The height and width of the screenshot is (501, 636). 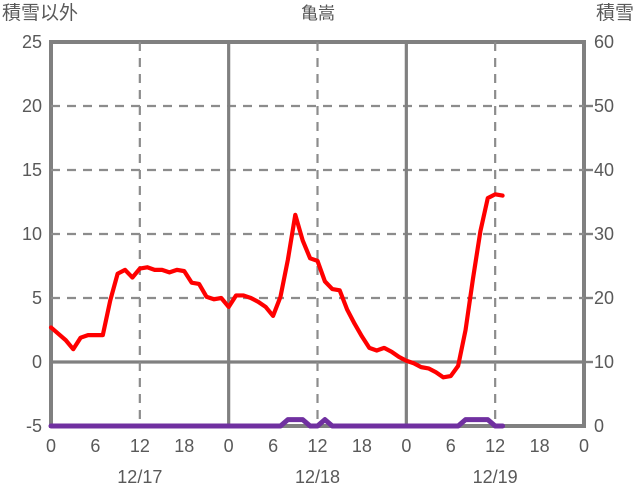 I want to click on page-title: 亀嵩, so click(x=318, y=13).